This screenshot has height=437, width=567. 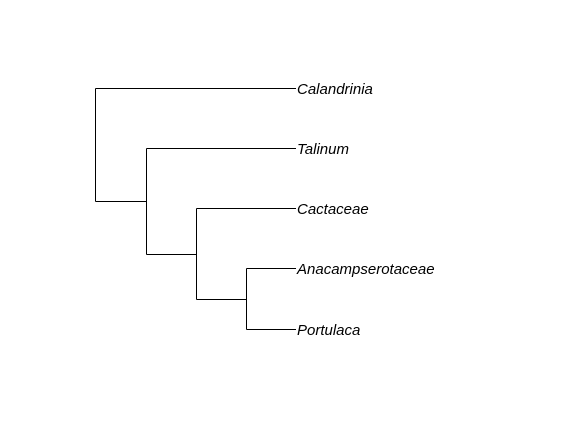 I want to click on tip-label-calandrinia: Calandrinia, so click(x=335, y=89).